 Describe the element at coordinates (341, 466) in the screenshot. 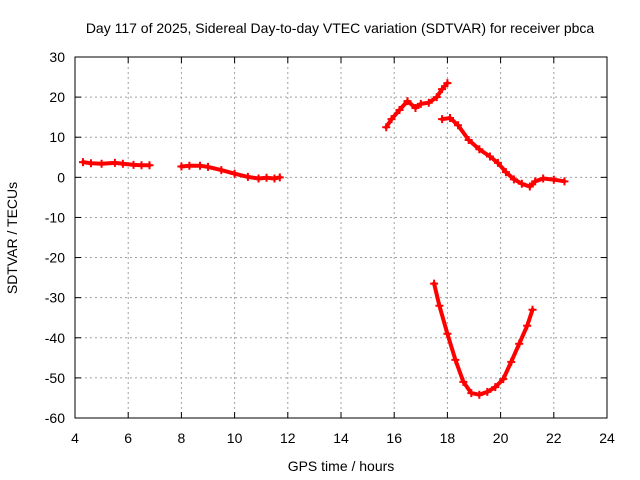

I see `x-axis-label: GPS time / hours` at that location.